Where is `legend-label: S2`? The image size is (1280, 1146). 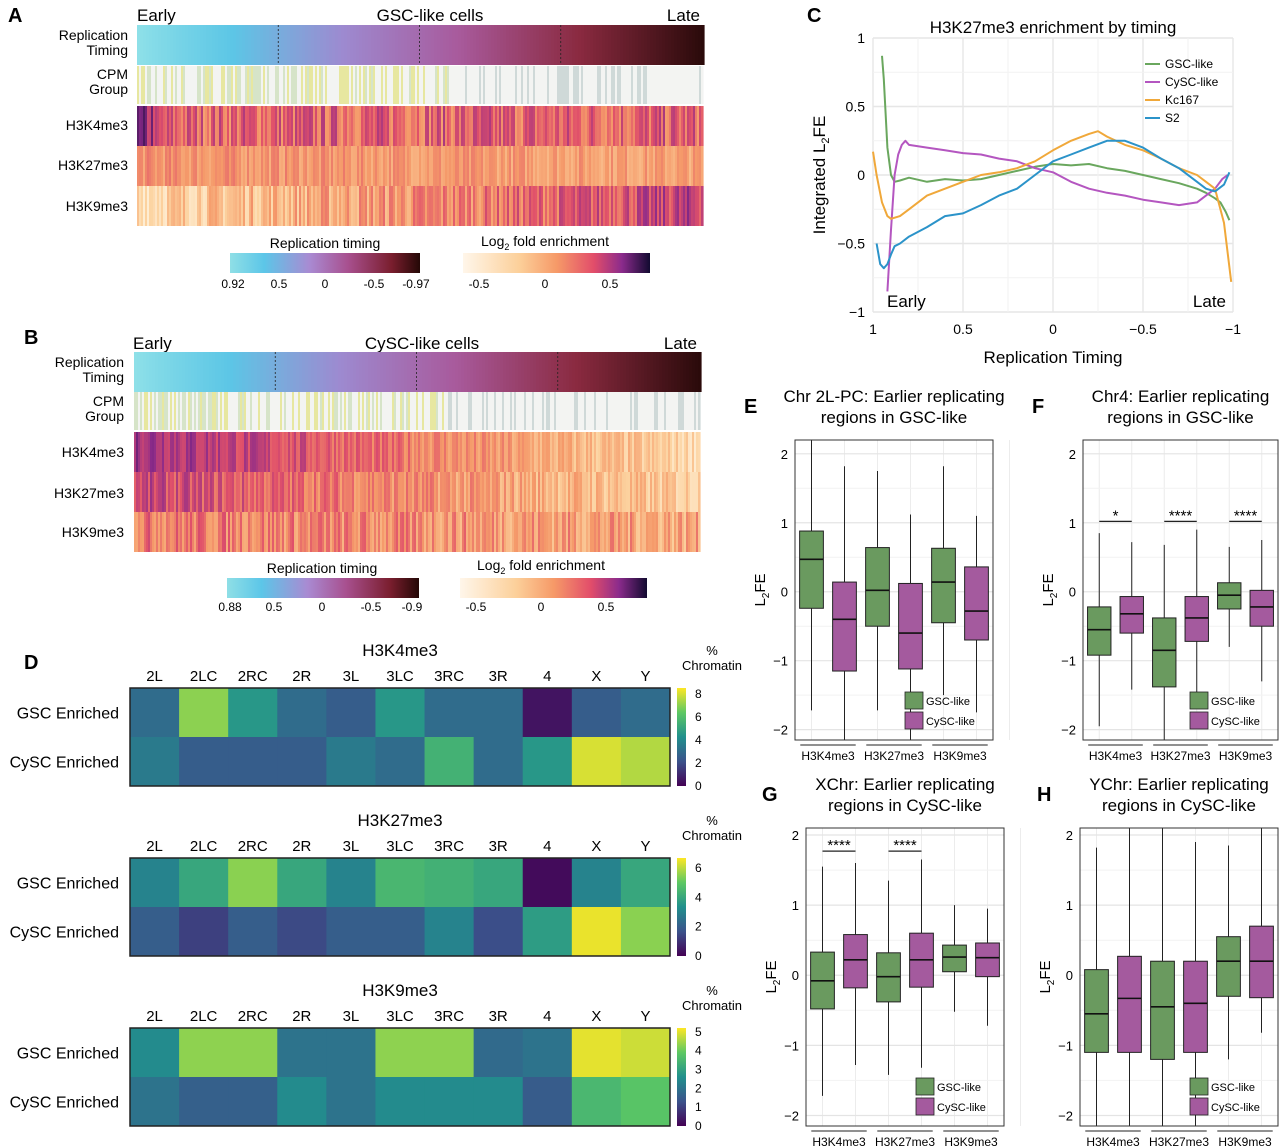 legend-label: S2 is located at coordinates (1172, 118).